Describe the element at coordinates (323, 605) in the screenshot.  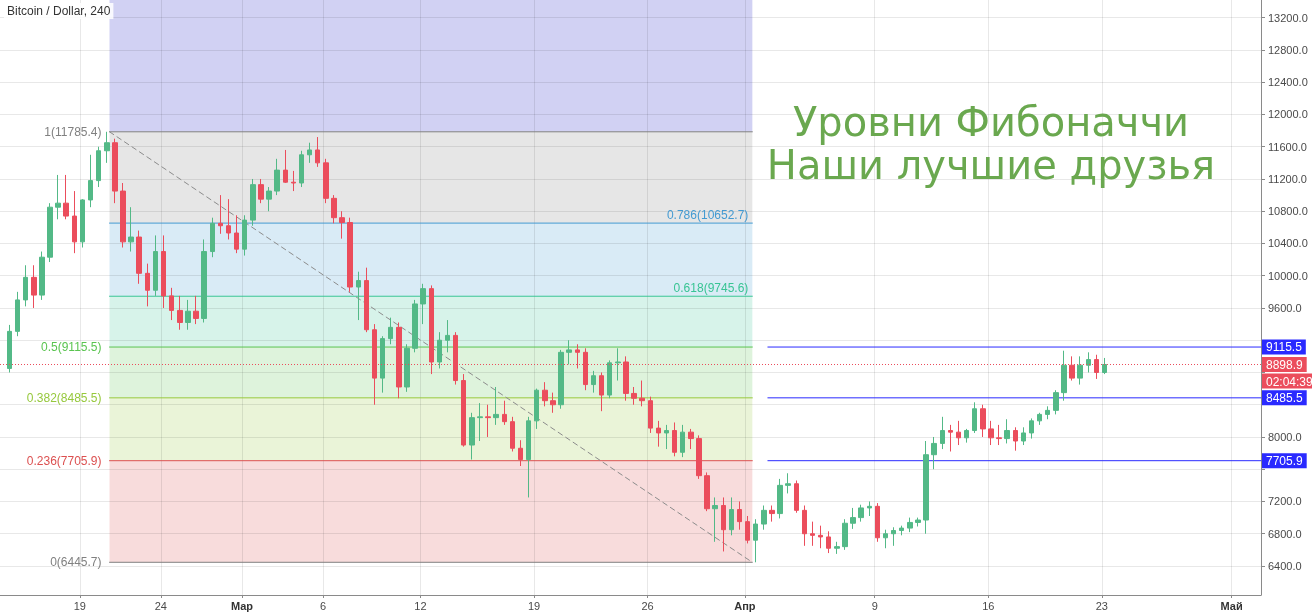
I see `x-tick-label: 6` at that location.